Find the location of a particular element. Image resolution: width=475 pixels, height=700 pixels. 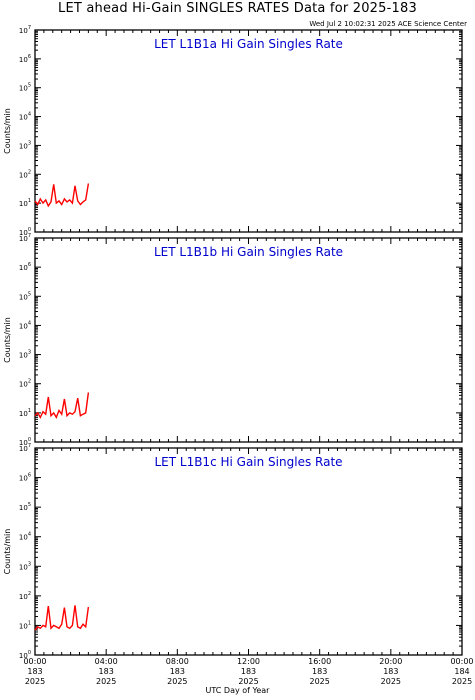

x-tick-label: 20:00 is located at coordinates (390, 661).